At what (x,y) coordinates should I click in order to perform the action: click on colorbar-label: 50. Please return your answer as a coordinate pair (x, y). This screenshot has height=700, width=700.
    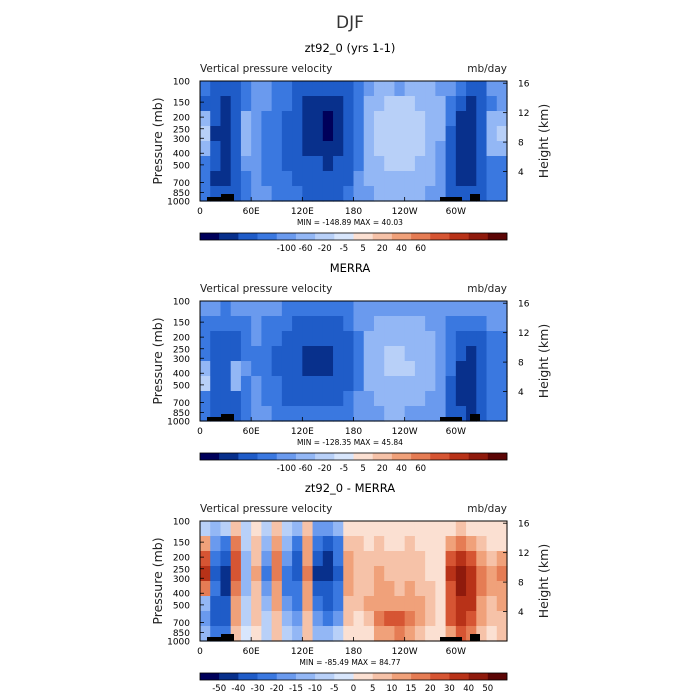
    Looking at the image, I should click on (487, 689).